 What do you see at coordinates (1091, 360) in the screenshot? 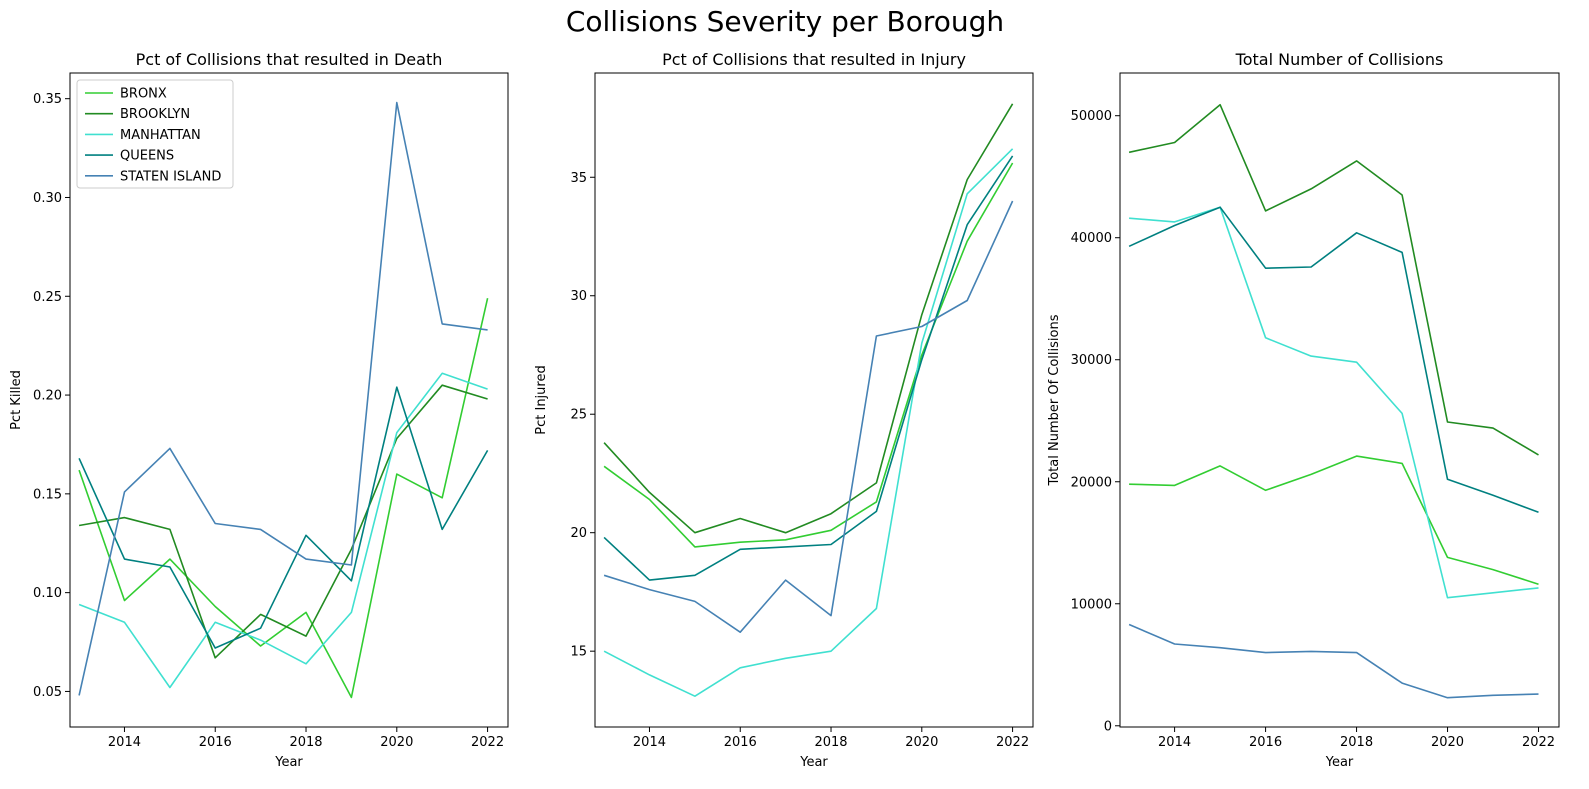
I see `y-tick-label: 30000` at bounding box center [1091, 360].